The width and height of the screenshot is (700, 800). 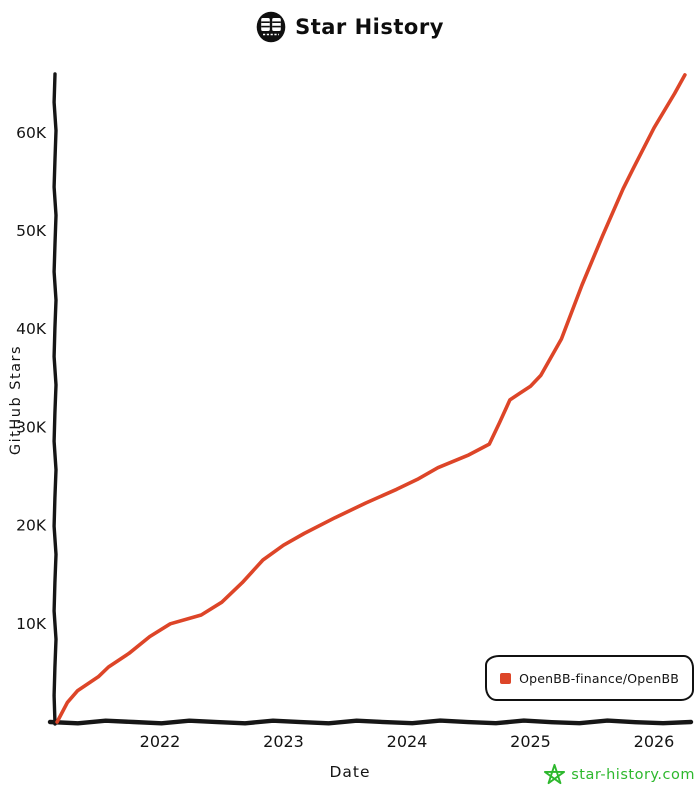 What do you see at coordinates (16, 400) in the screenshot?
I see `y-axis-title: GitHub Stars` at bounding box center [16, 400].